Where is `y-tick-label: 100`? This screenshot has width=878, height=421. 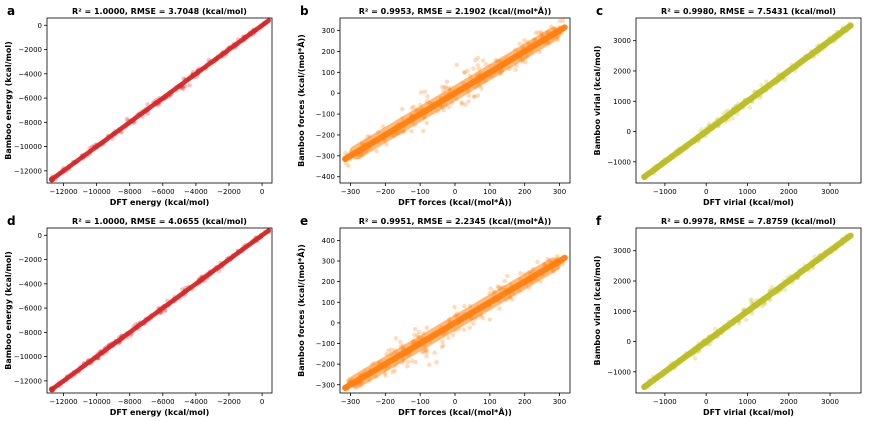 y-tick-label: 100 is located at coordinates (328, 73).